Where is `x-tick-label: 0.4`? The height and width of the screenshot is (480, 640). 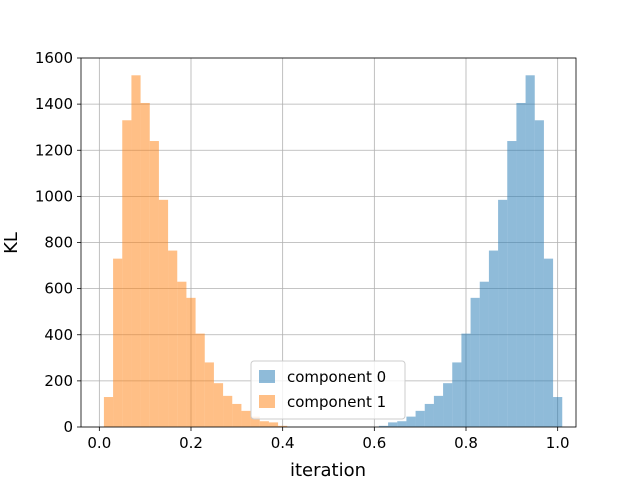 x-tick-label: 0.4 is located at coordinates (283, 443).